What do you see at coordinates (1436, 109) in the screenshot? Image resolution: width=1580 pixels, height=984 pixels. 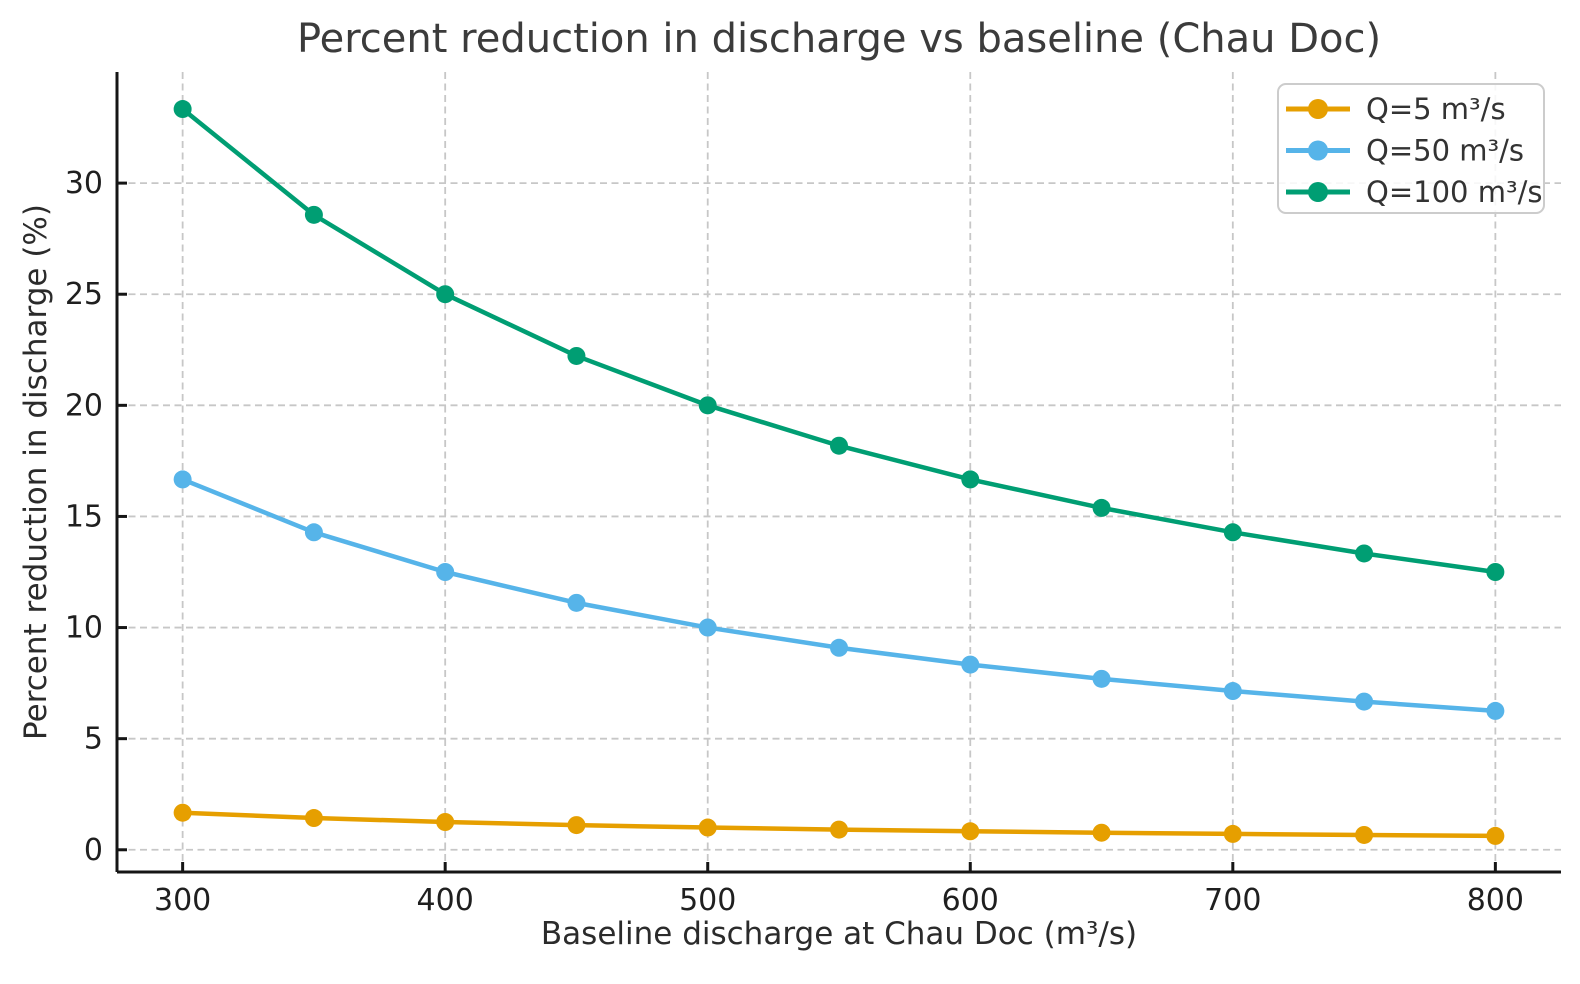 I see `legend-label: Q=5 m³/s` at bounding box center [1436, 109].